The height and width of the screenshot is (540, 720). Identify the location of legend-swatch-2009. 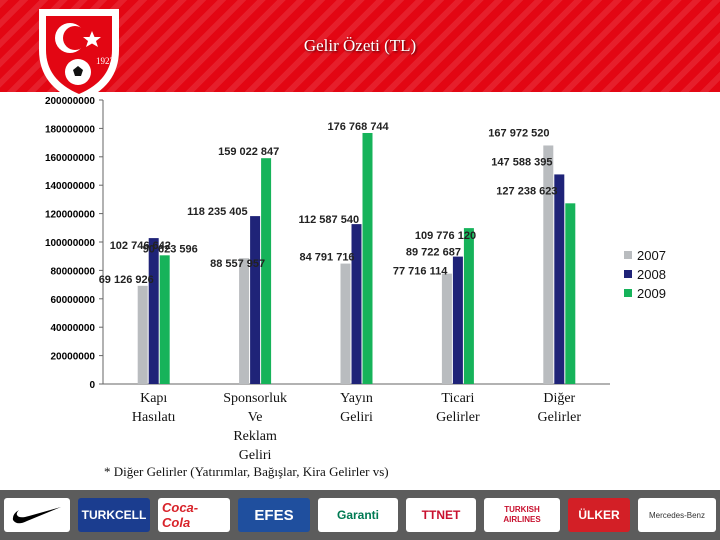
(628, 293).